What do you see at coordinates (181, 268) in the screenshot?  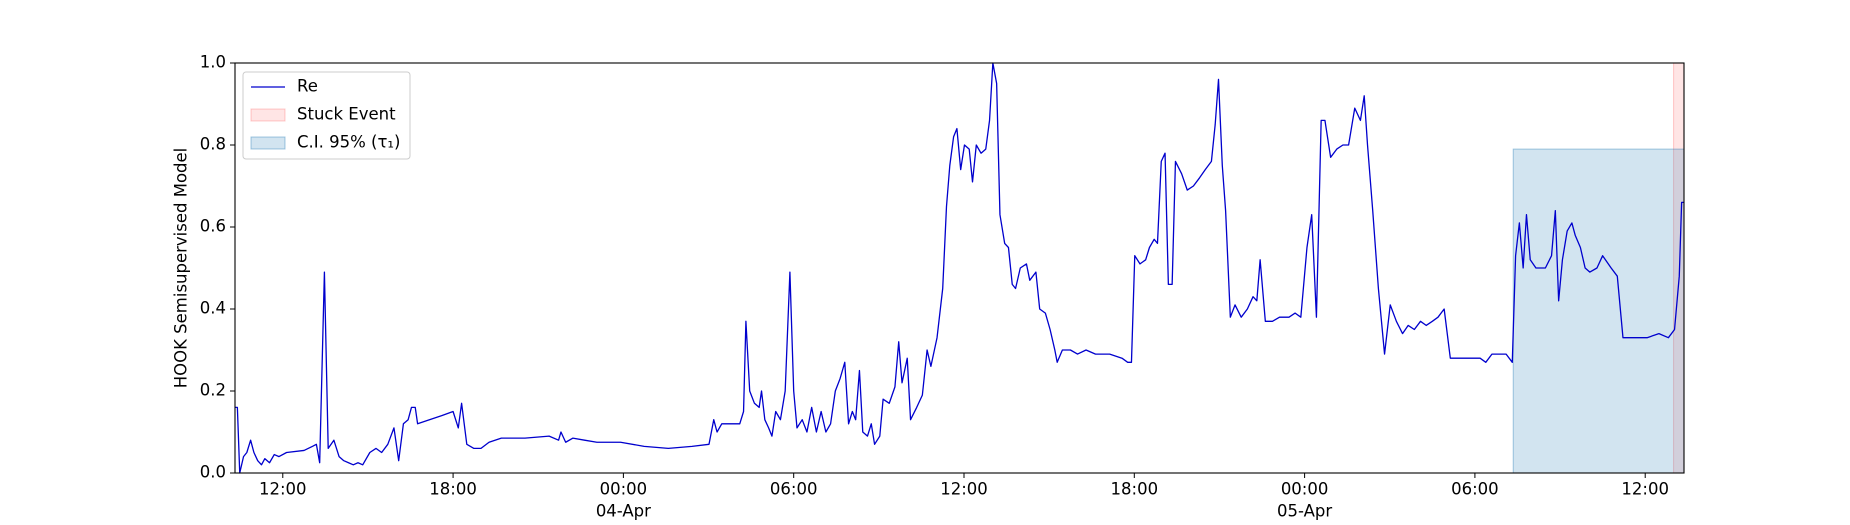 I see `y-axis-label: HOOK Semisupervised Model` at bounding box center [181, 268].